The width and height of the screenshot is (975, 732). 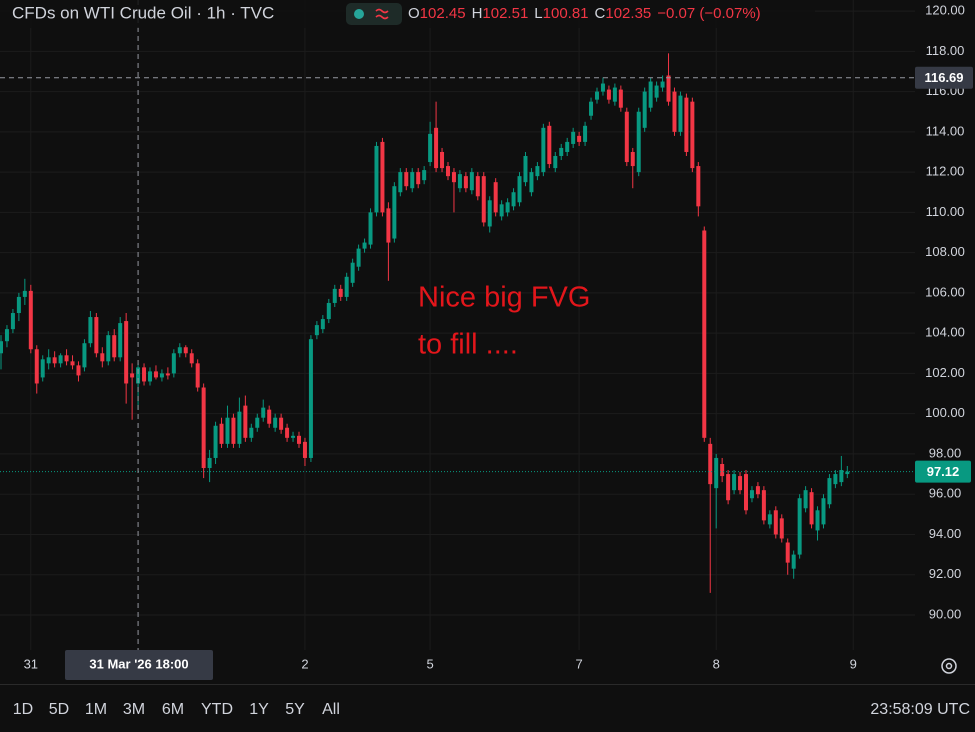 I want to click on y-tick-label: 102.00, so click(x=945, y=372).